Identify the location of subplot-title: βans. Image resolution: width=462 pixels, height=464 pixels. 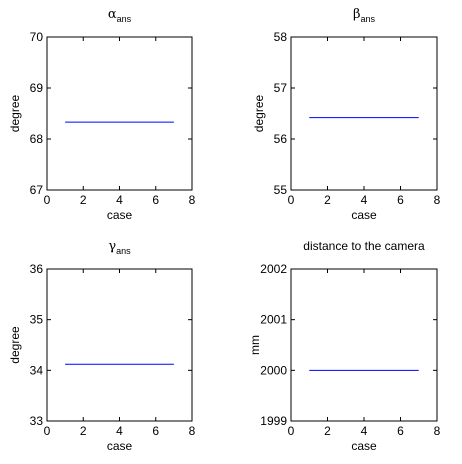
(364, 15).